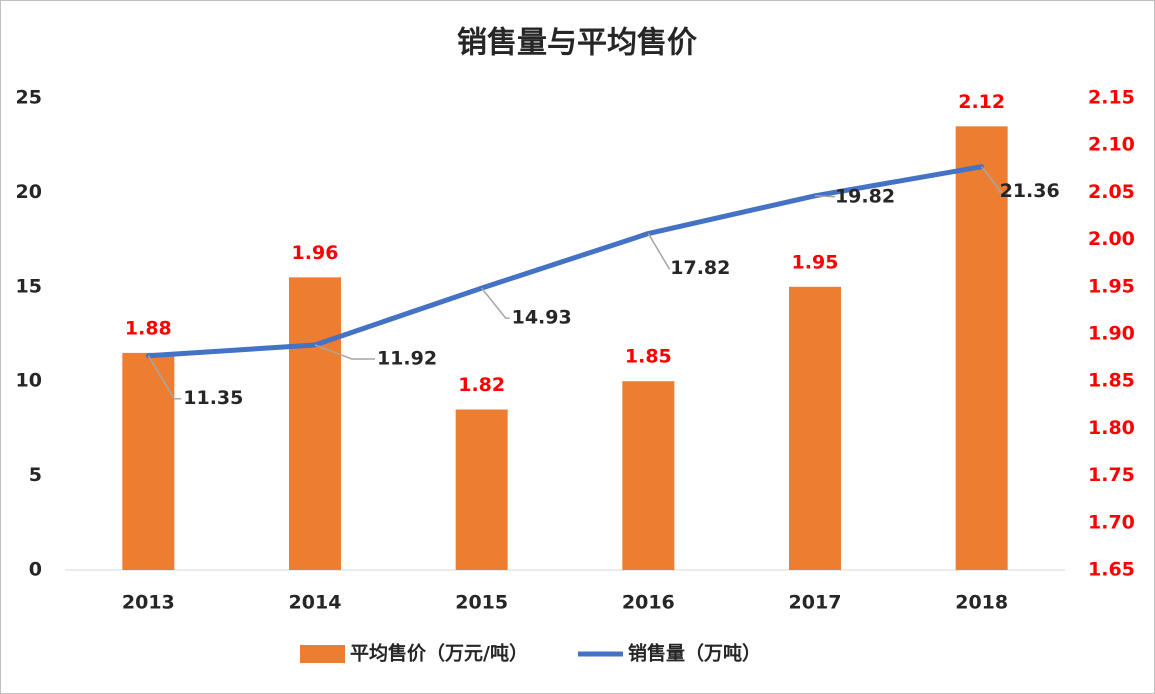 The height and width of the screenshot is (694, 1155). Describe the element at coordinates (1111, 192) in the screenshot. I see `y2-tick-label: 2.05` at that location.